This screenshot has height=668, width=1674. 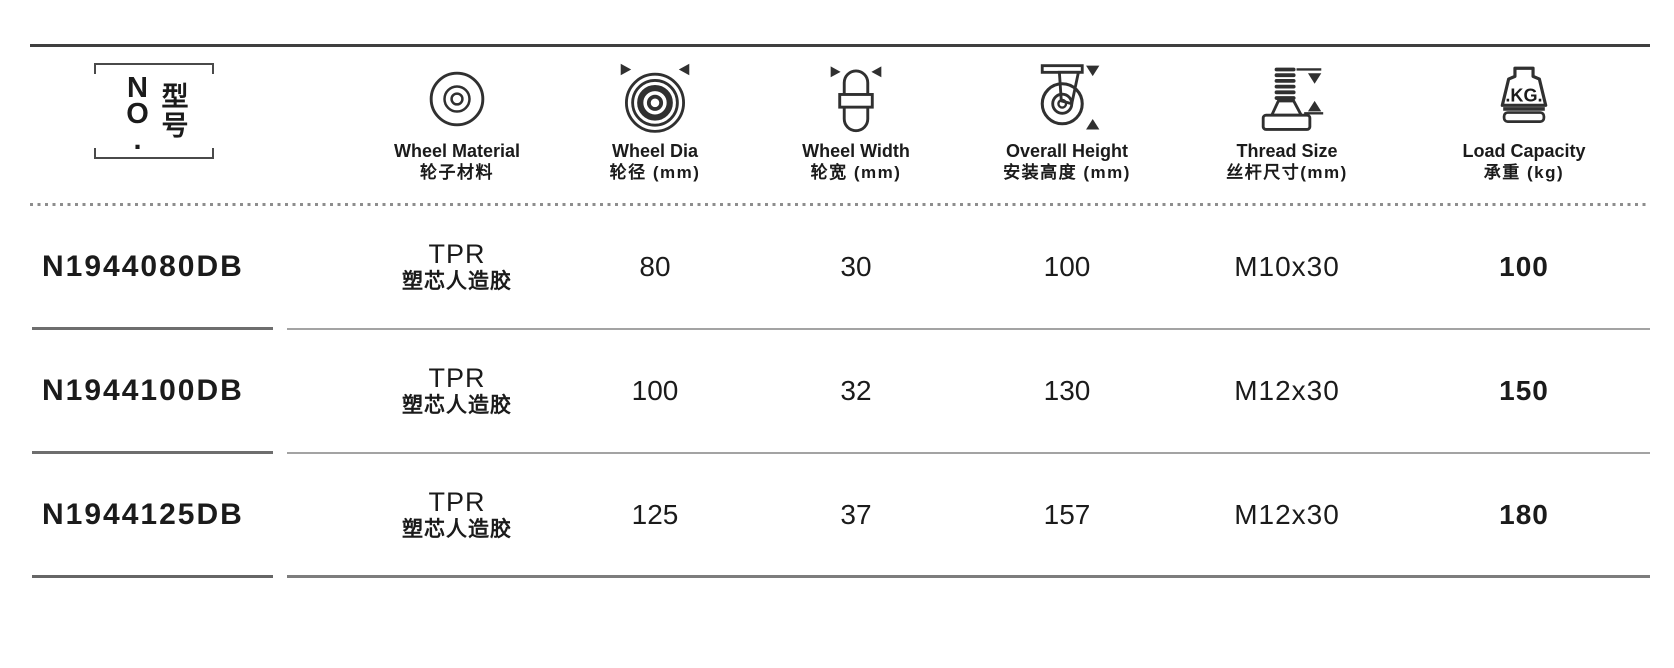 I want to click on column-header-overall-height: Overall Height 安装高度 (mm), so click(x=1067, y=121).